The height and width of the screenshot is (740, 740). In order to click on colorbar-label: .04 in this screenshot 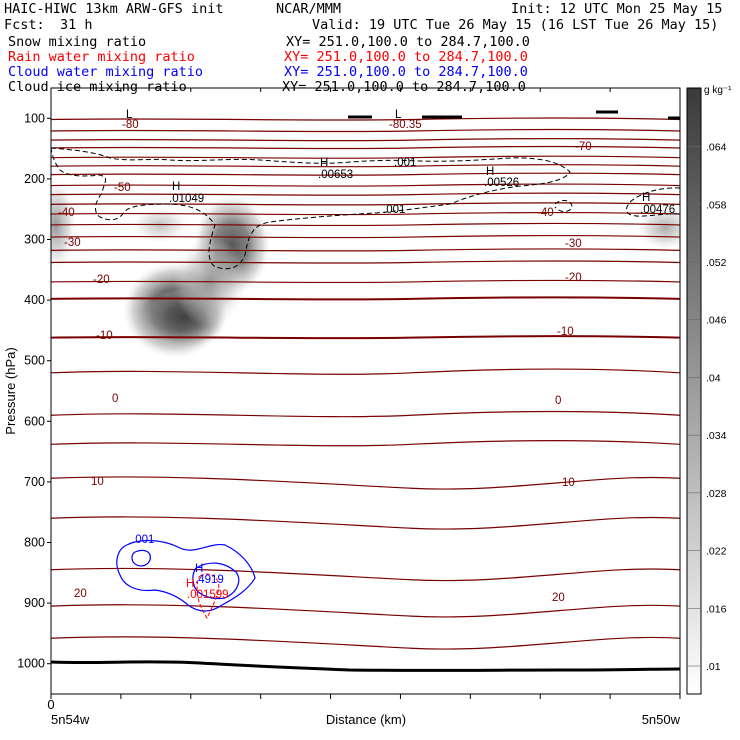, I will do `click(713, 378)`.